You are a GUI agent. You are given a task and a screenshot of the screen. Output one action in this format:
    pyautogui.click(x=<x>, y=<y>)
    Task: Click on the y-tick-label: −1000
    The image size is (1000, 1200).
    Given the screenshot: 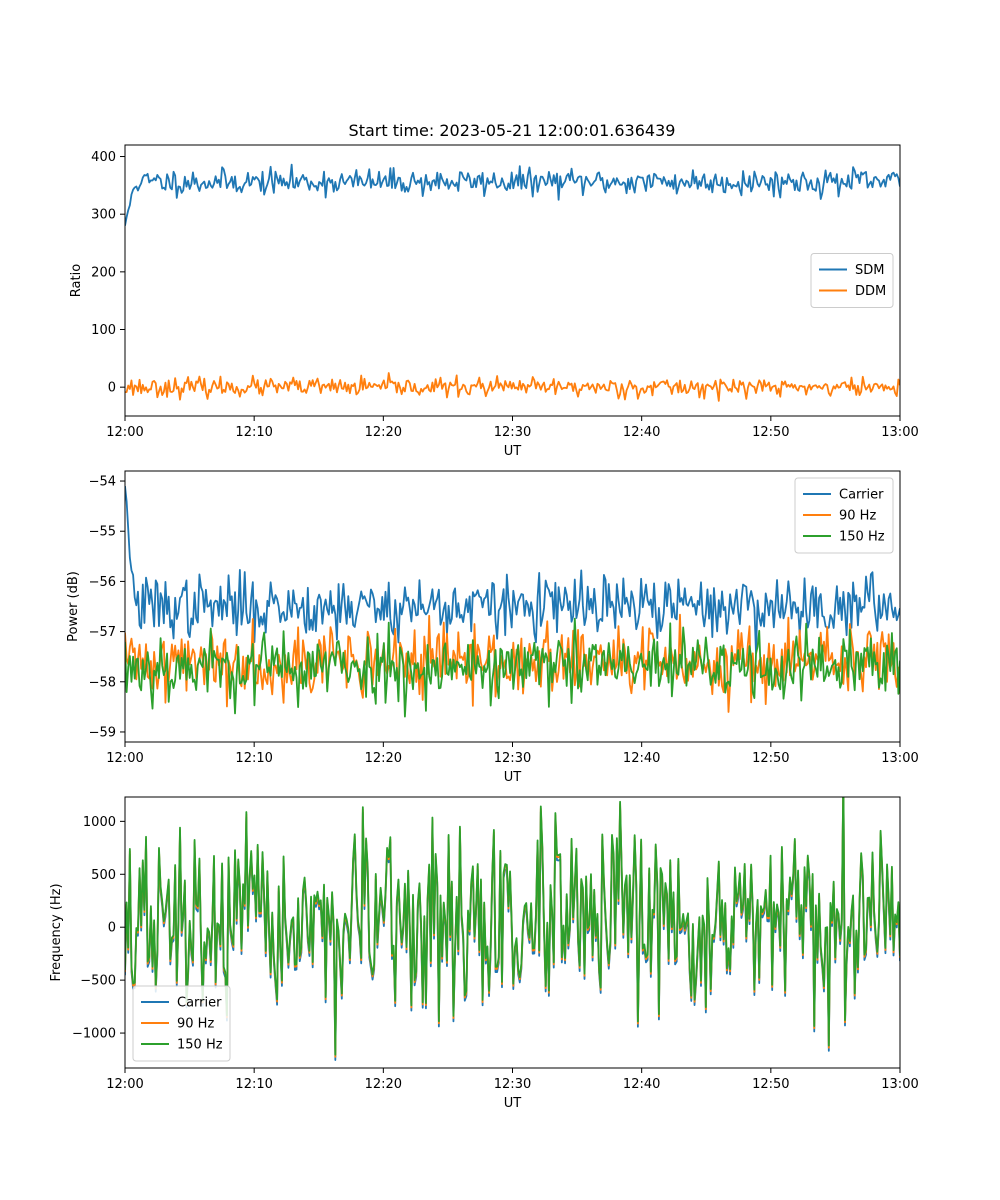 What is the action you would take?
    pyautogui.click(x=94, y=1034)
    